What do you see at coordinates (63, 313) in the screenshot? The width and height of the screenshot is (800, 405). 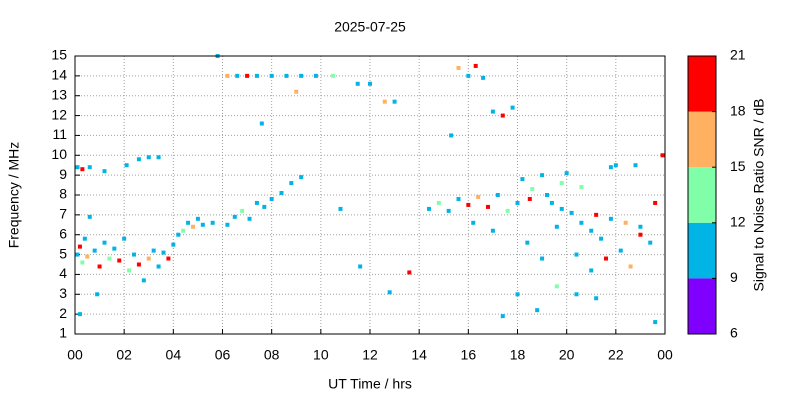 I see `y-tick-label: 2` at bounding box center [63, 313].